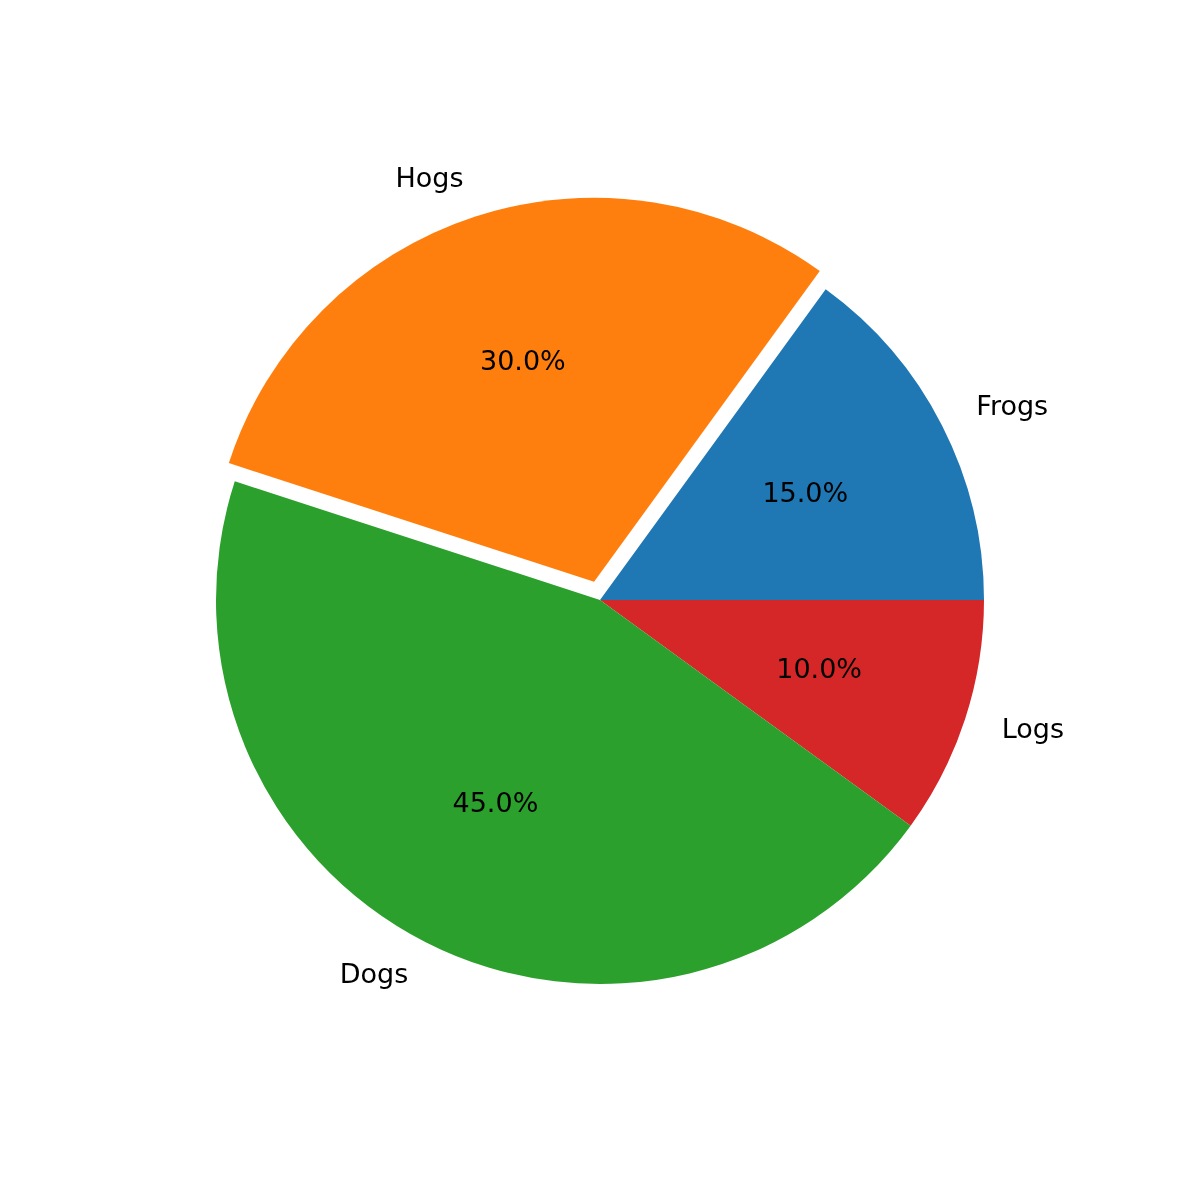 The image size is (1200, 1200). What do you see at coordinates (374, 974) in the screenshot?
I see `slice-label: Dogs` at bounding box center [374, 974].